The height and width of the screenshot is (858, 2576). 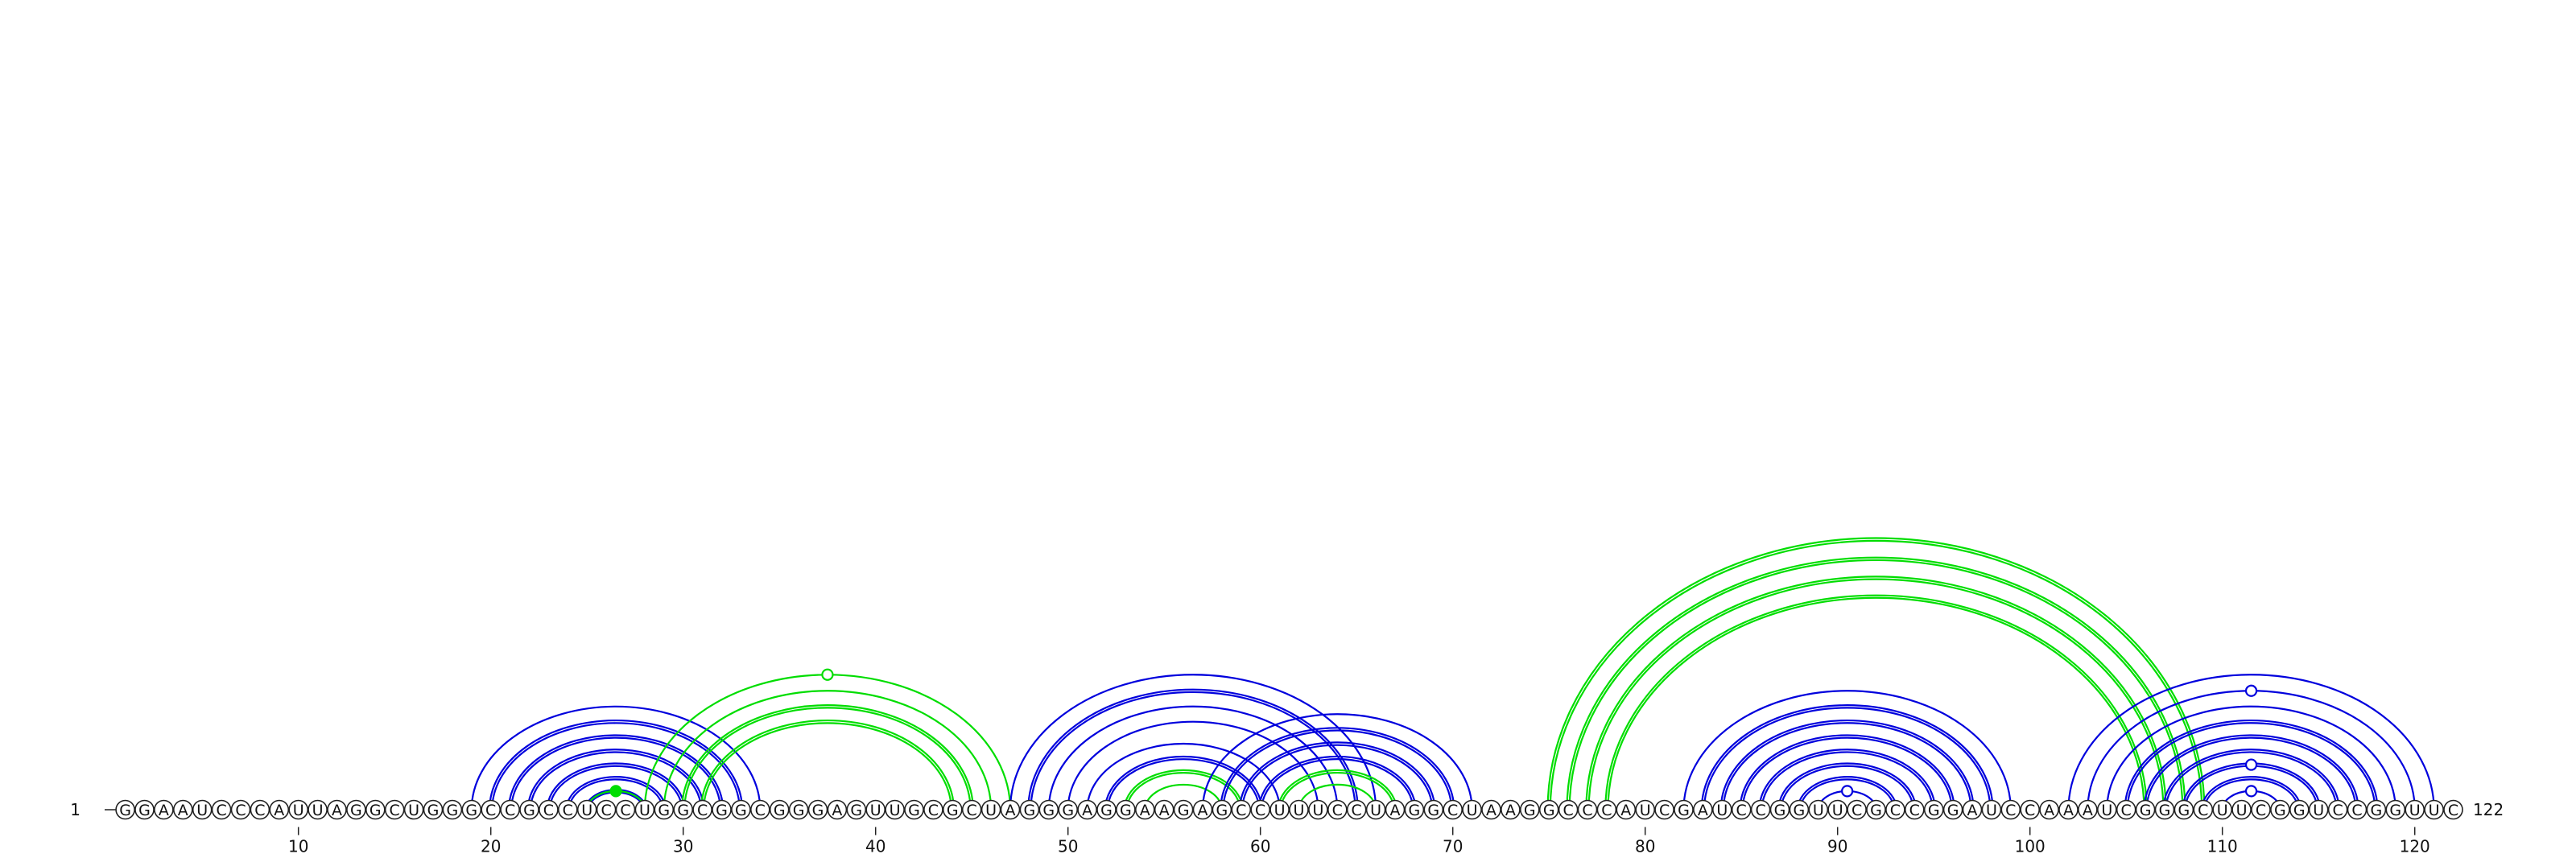 What do you see at coordinates (1260, 847) in the screenshot?
I see `tick-label-60: 60` at bounding box center [1260, 847].